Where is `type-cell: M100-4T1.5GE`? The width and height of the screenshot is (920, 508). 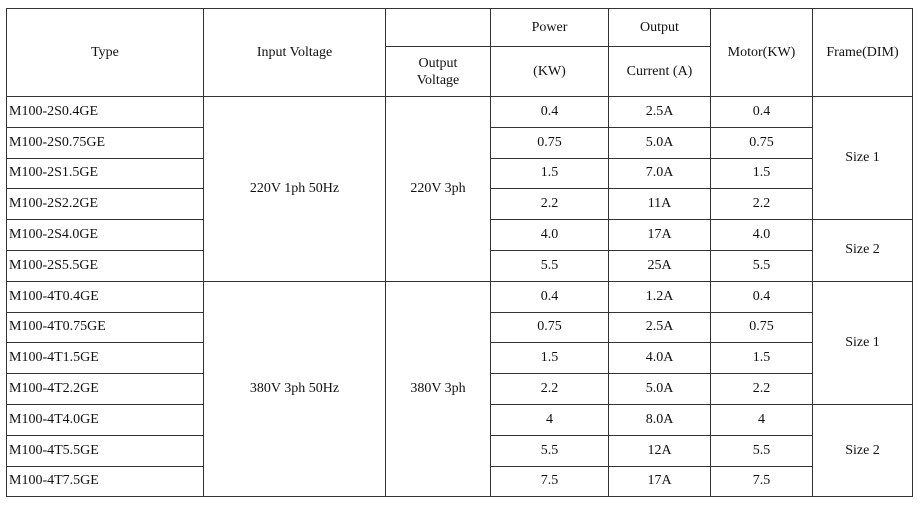 type-cell: M100-4T1.5GE is located at coordinates (105, 358).